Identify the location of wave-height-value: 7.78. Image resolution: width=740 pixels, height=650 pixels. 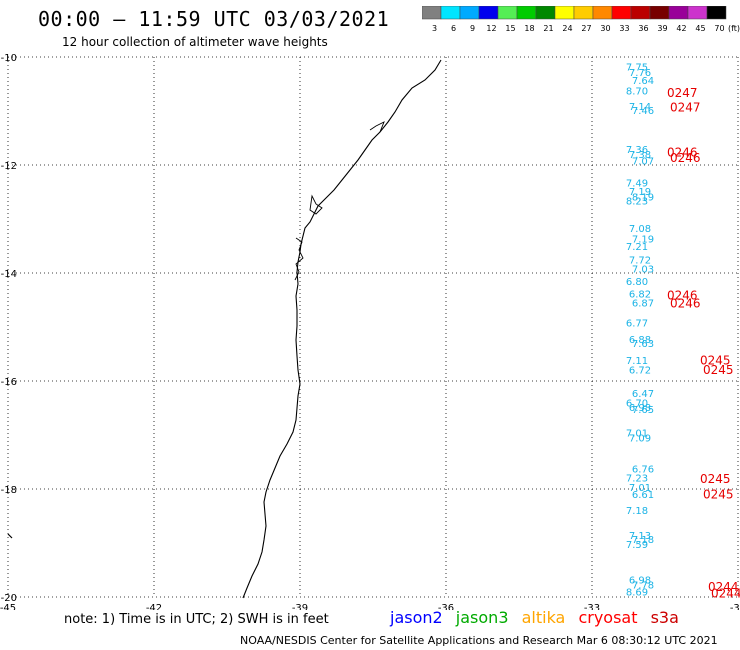
(643, 586).